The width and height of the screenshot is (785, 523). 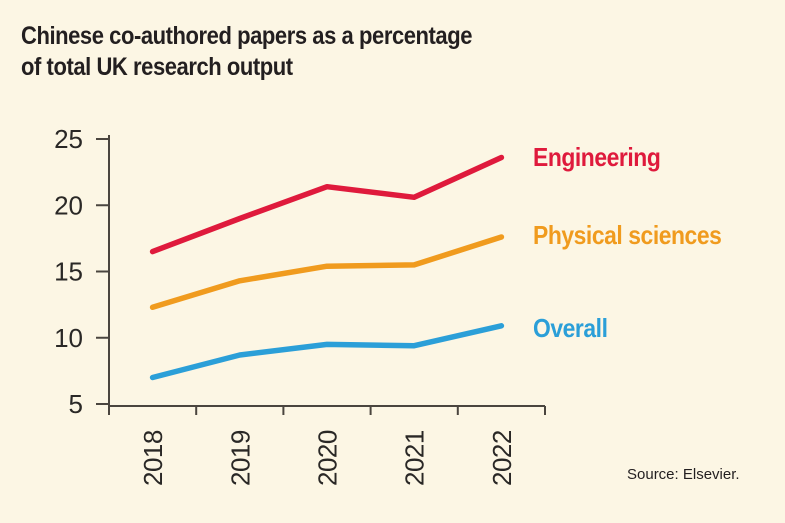 What do you see at coordinates (68, 205) in the screenshot?
I see `y-axis-tick-label: 20` at bounding box center [68, 205].